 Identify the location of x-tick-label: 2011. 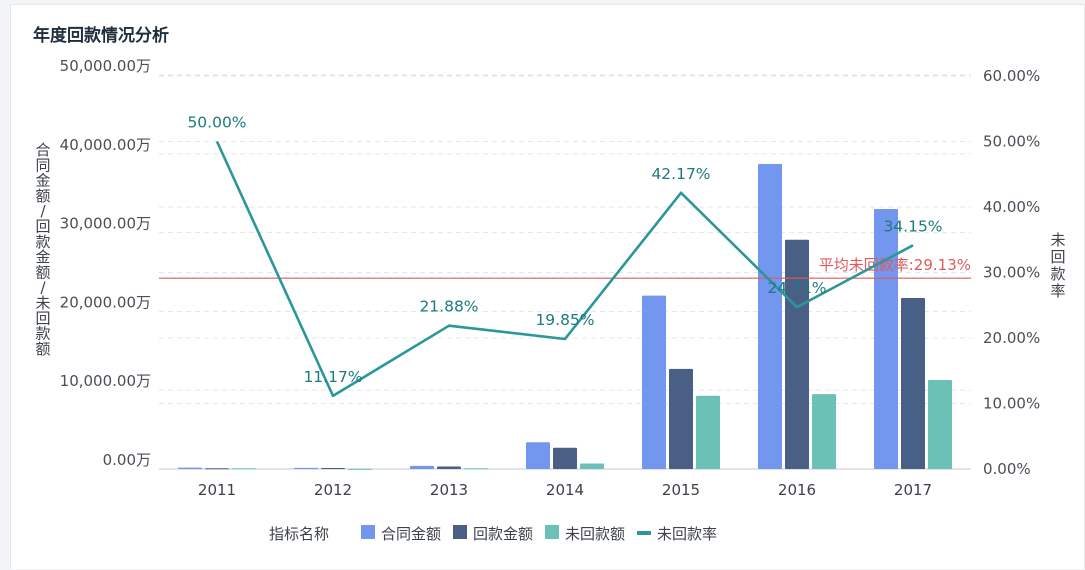
(217, 490).